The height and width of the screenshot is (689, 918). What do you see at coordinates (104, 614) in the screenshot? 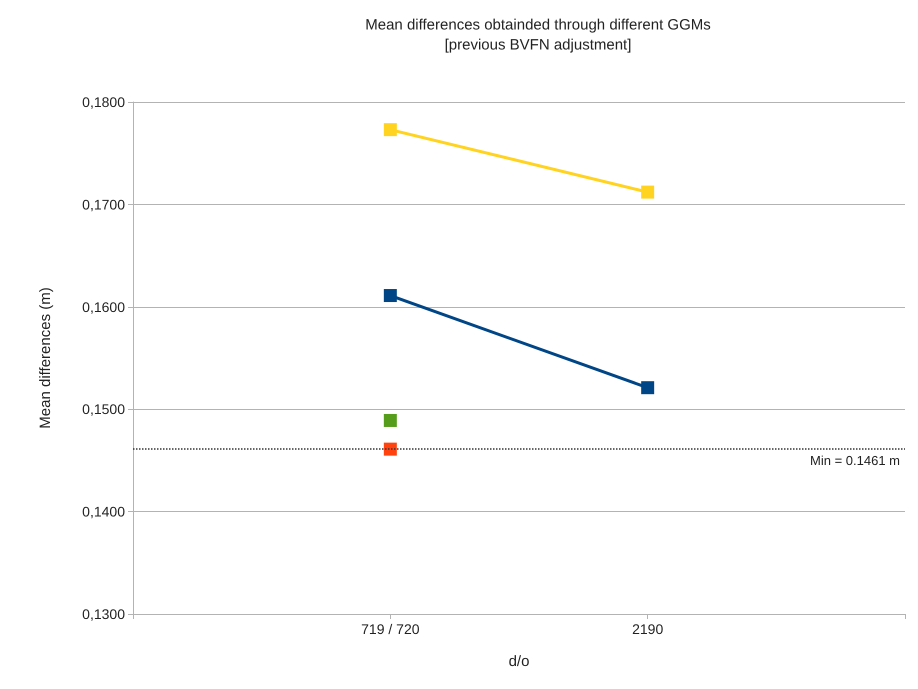
I see `y-tick-label: 0,1300` at bounding box center [104, 614].